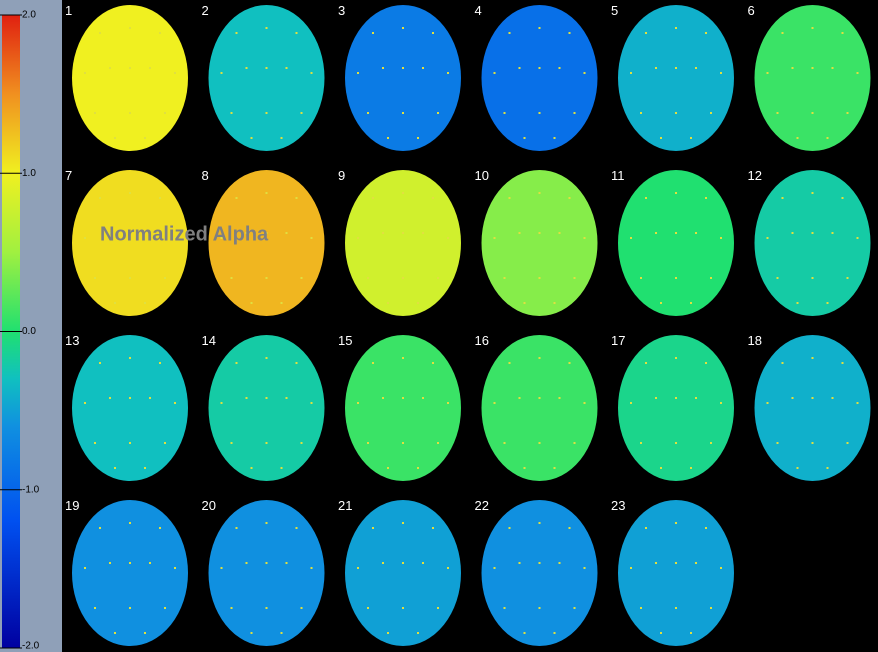 This screenshot has width=878, height=652. I want to click on map-label: 18, so click(755, 340).